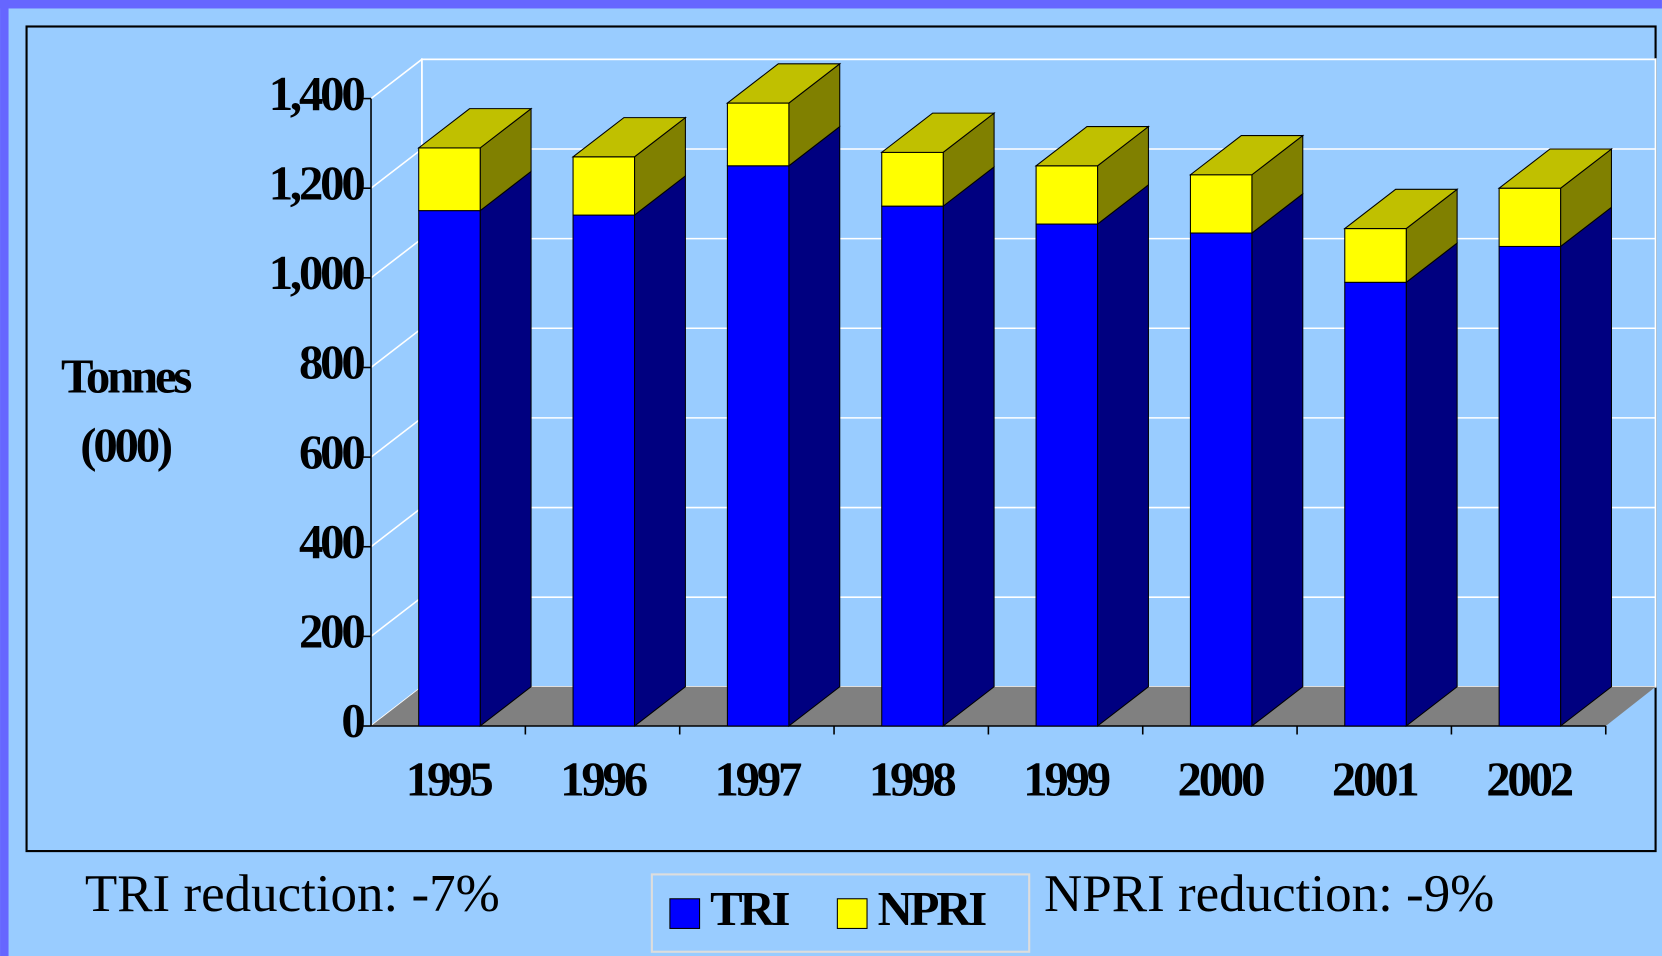 Image resolution: width=1662 pixels, height=956 pixels. What do you see at coordinates (1269, 894) in the screenshot?
I see `annotation: NPRI reduction: -9%` at bounding box center [1269, 894].